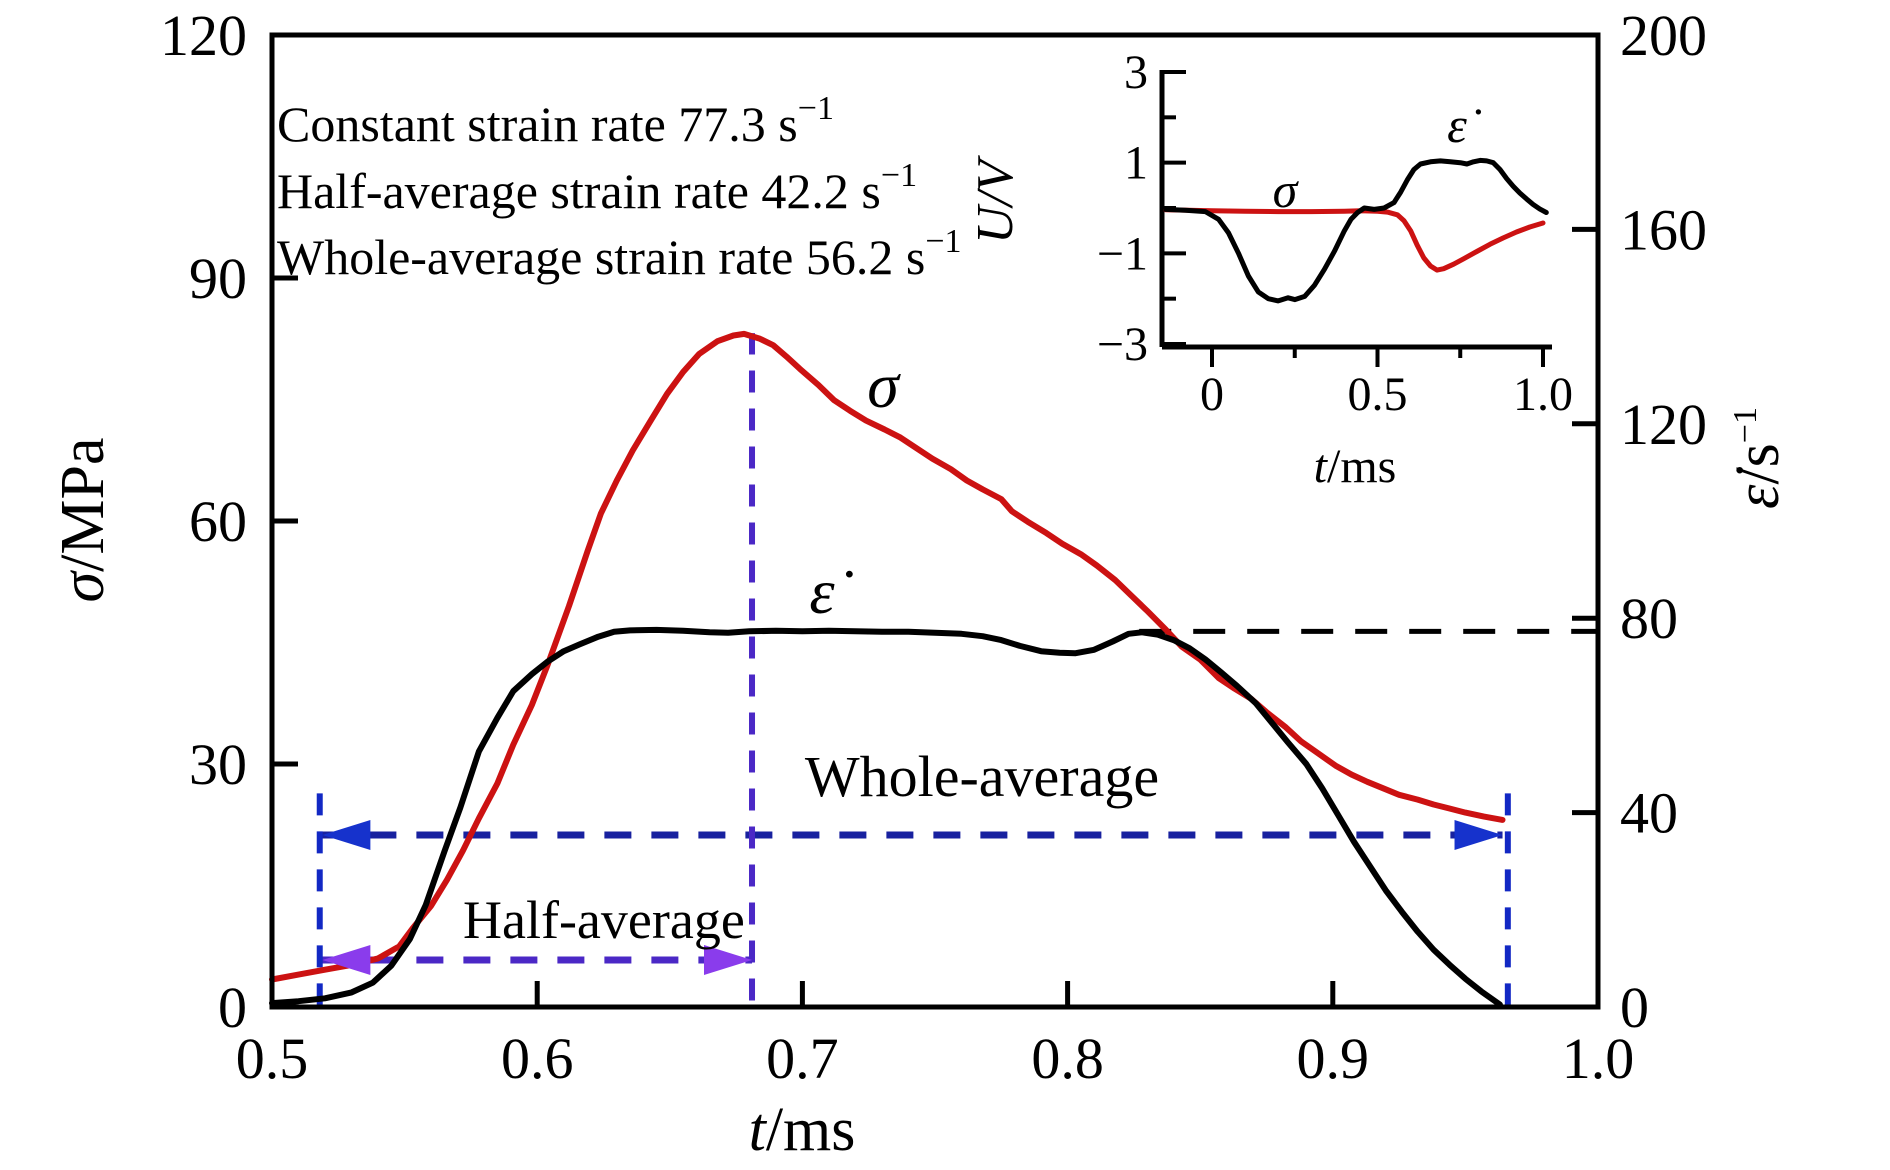 This screenshot has height=1170, width=1890. I want to click on y-axis-label-left: σ/MPa, so click(83, 520).